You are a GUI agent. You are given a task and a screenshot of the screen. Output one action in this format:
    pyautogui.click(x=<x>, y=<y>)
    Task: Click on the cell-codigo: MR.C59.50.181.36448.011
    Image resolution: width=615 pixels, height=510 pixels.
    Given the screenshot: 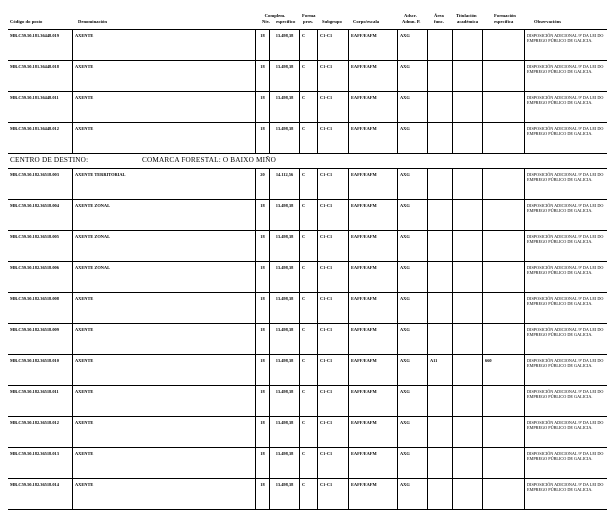 What is the action you would take?
    pyautogui.click(x=40, y=107)
    